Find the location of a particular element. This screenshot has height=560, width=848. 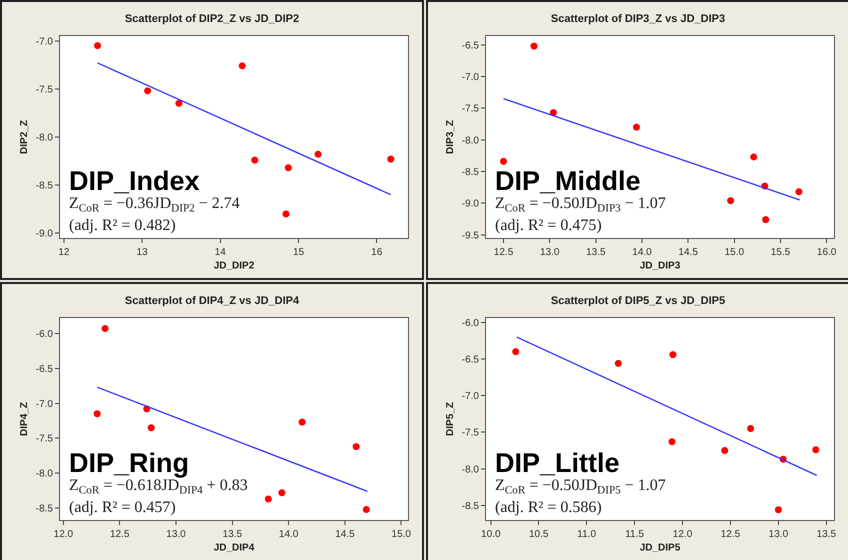

annotation: DIP_Little is located at coordinates (557, 463).